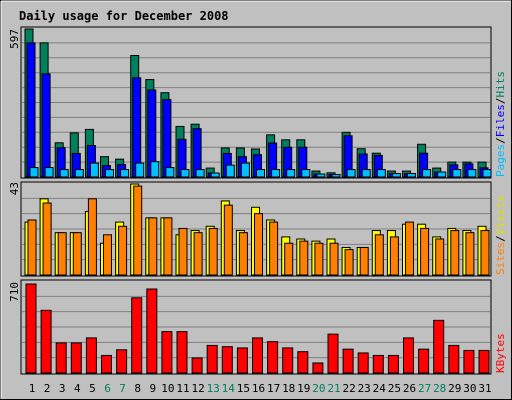 The height and width of the screenshot is (400, 512). I want to click on day-label: 25, so click(394, 388).